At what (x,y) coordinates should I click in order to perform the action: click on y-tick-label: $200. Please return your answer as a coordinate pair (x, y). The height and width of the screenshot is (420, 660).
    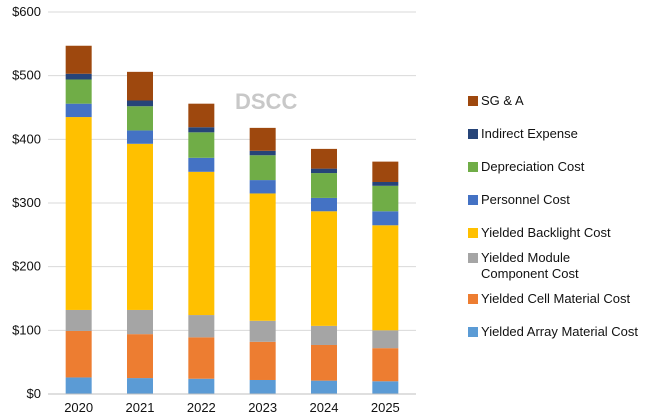
    Looking at the image, I should click on (26, 266).